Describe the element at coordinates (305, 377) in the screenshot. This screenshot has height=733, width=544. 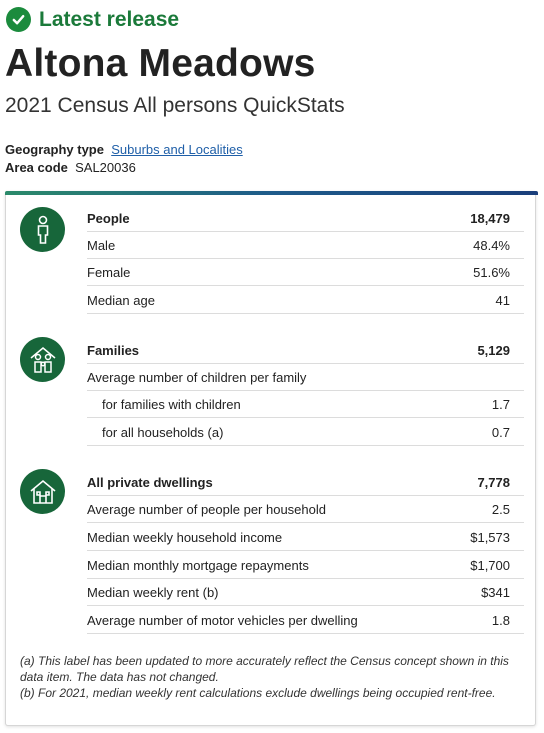
I see `avg-children-row: Average number of children per family` at that location.